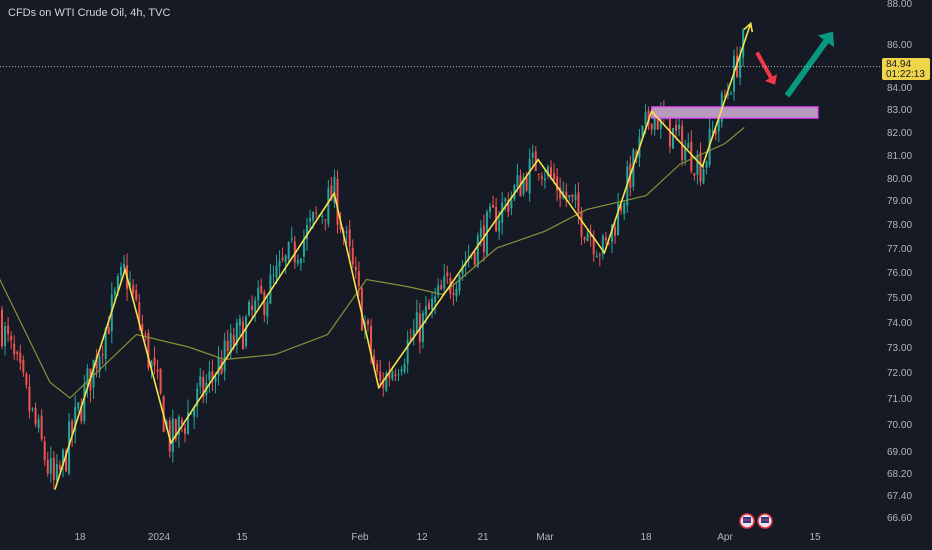 This screenshot has width=932, height=550. I want to click on price-tick-label: 76.00, so click(899, 273).